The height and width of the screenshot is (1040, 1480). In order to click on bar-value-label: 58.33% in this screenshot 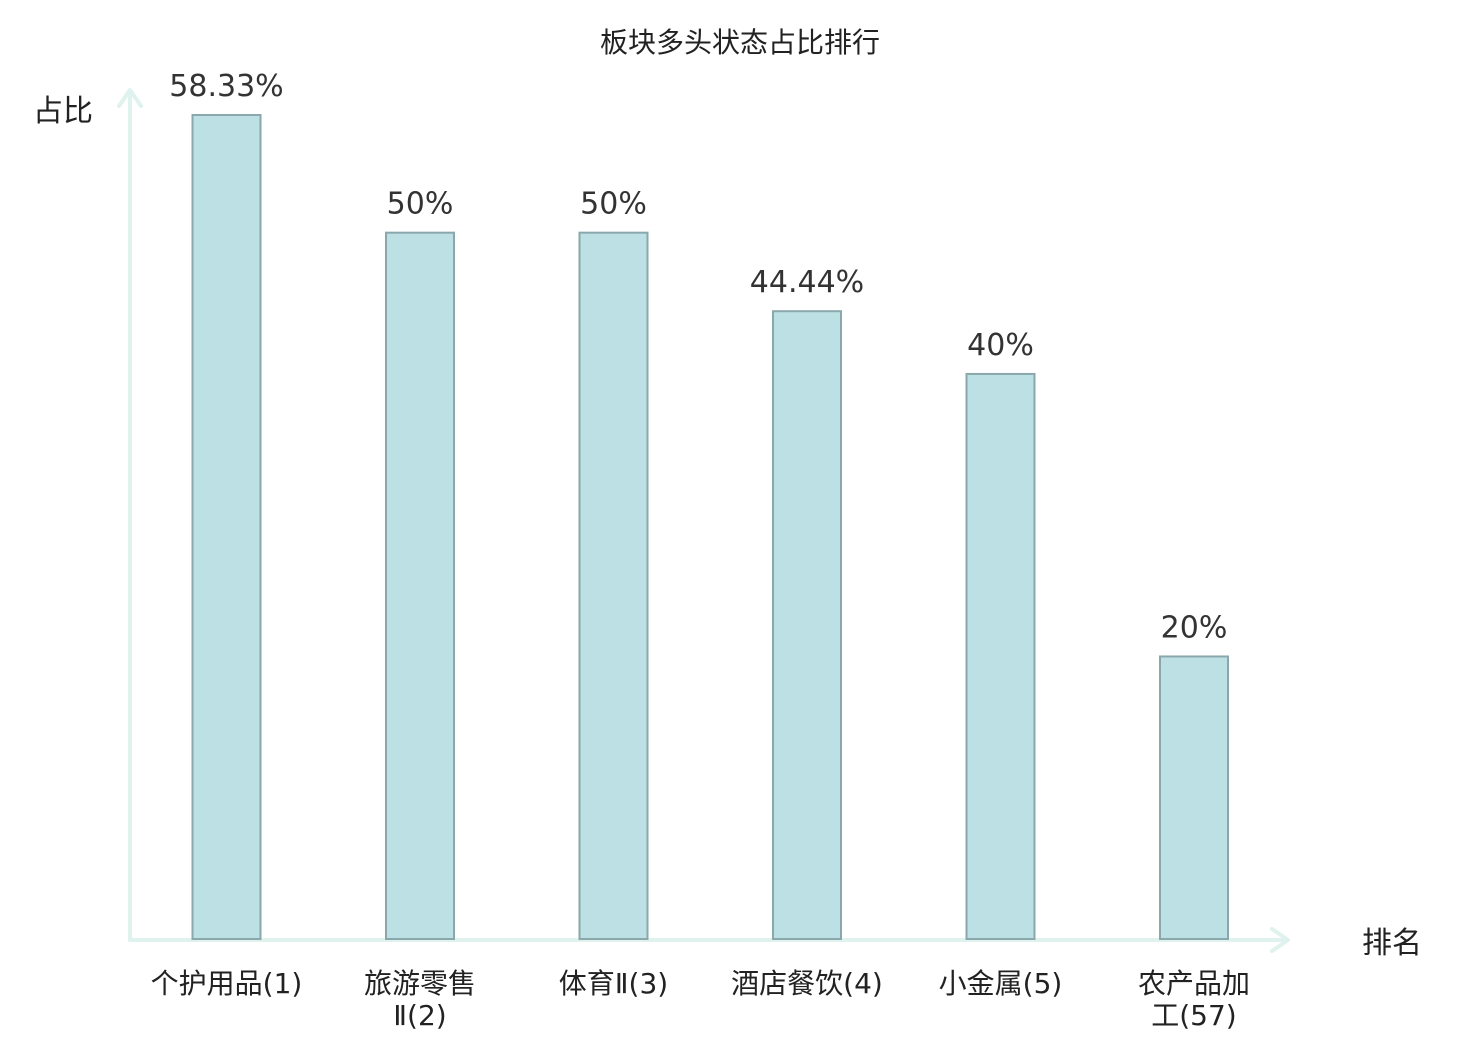, I will do `click(226, 86)`.